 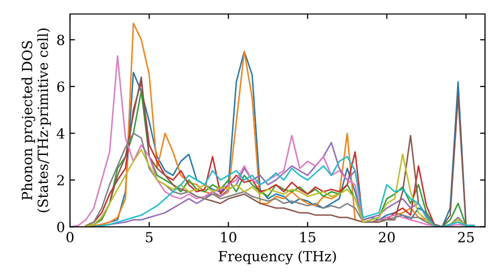 I want to click on x-tick-label: 25, so click(x=466, y=237).